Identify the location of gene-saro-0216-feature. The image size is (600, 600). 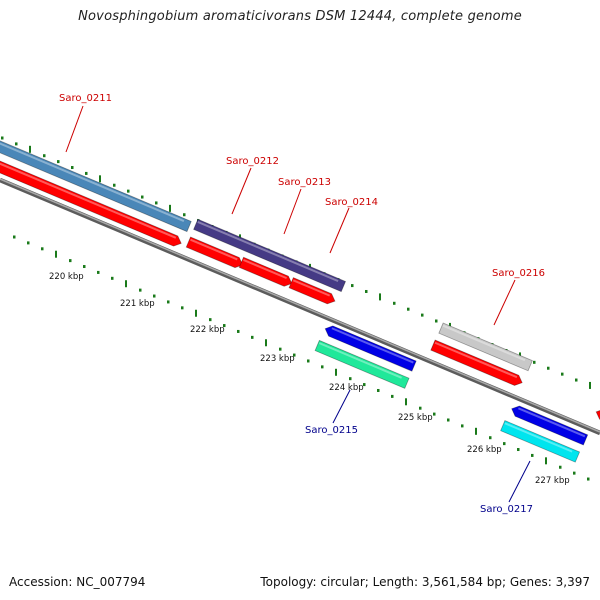
(485, 347).